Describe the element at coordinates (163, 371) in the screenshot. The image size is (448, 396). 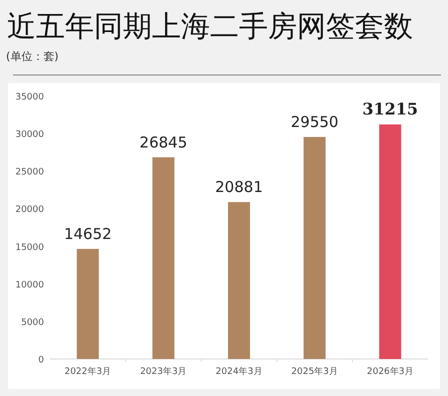
I see `x-tick-label: 2023年3月` at that location.